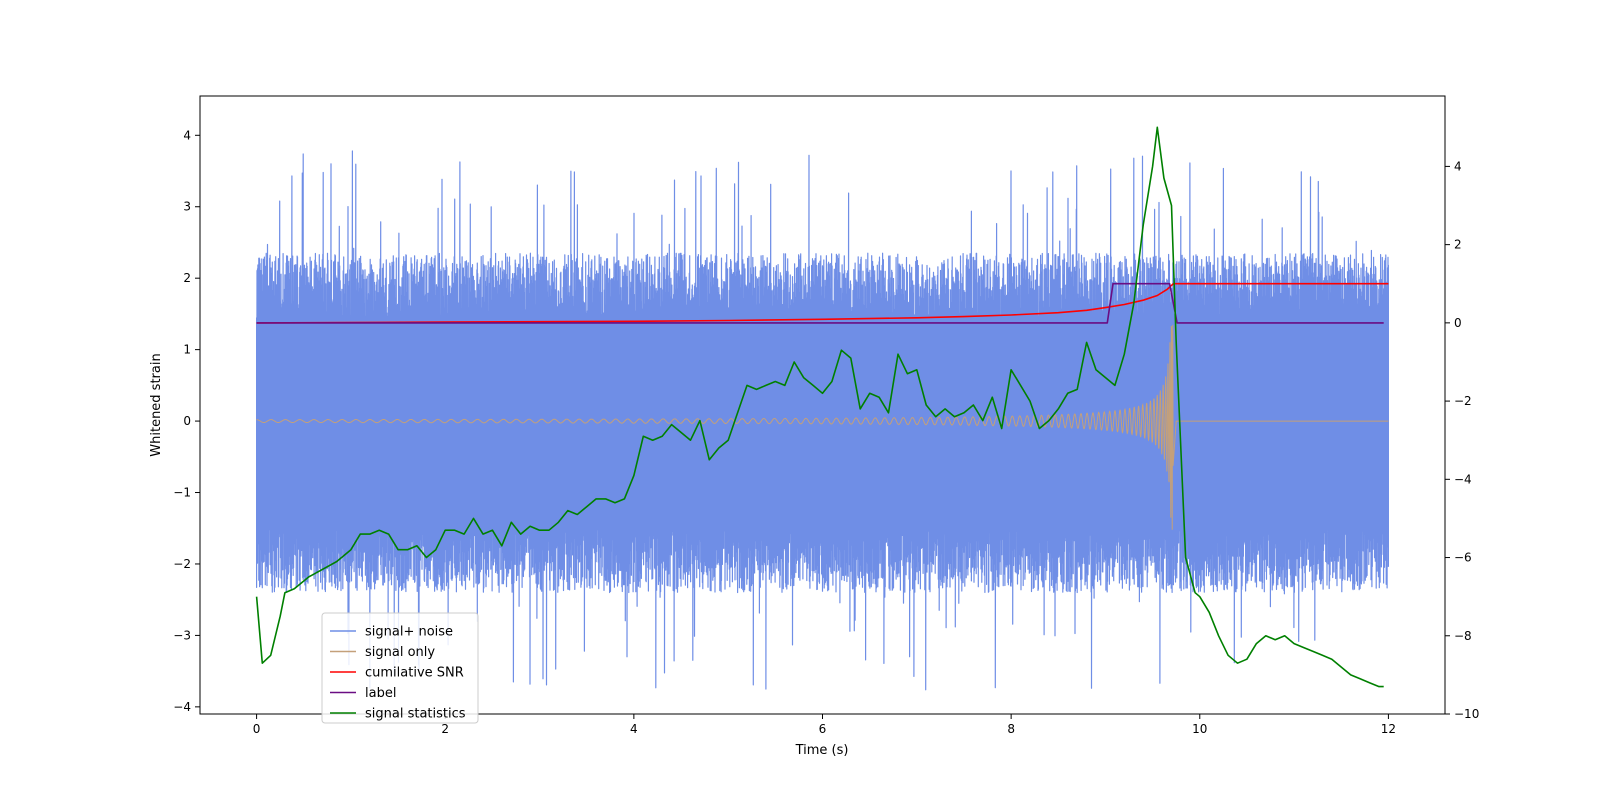 The width and height of the screenshot is (1600, 800). I want to click on x-tick-label: 6, so click(823, 729).